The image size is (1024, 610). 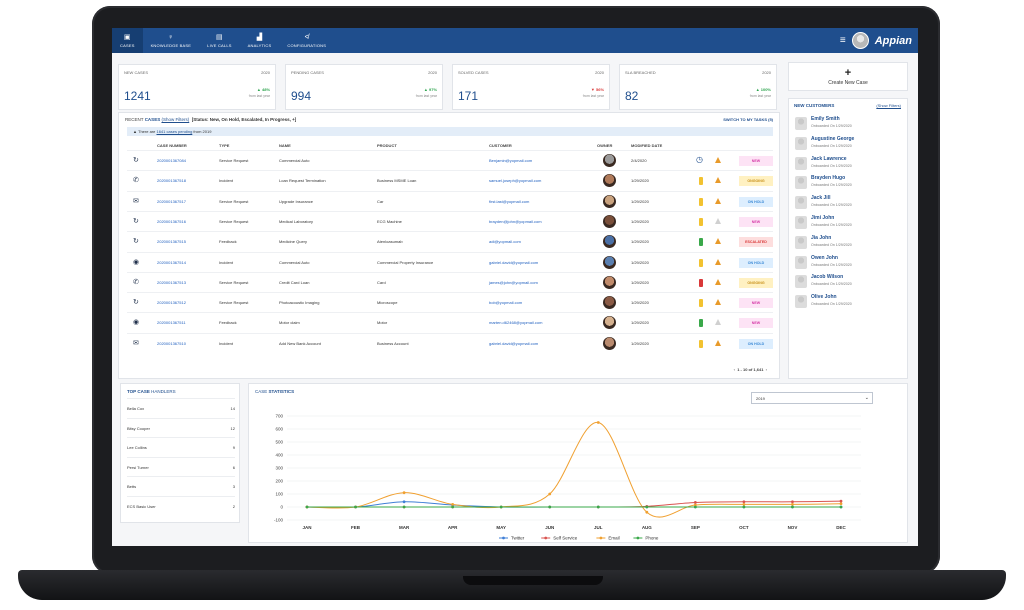 I want to click on nav-live-calls: ▤ LIVE CALLS, so click(x=219, y=40).